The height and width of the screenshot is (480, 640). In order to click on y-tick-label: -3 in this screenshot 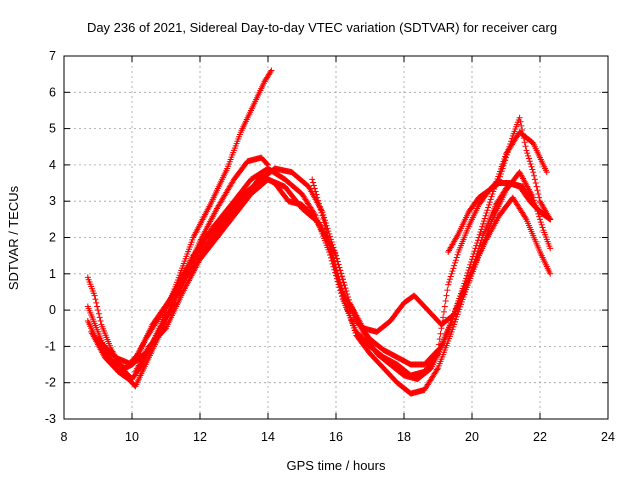, I will do `click(50, 419)`.